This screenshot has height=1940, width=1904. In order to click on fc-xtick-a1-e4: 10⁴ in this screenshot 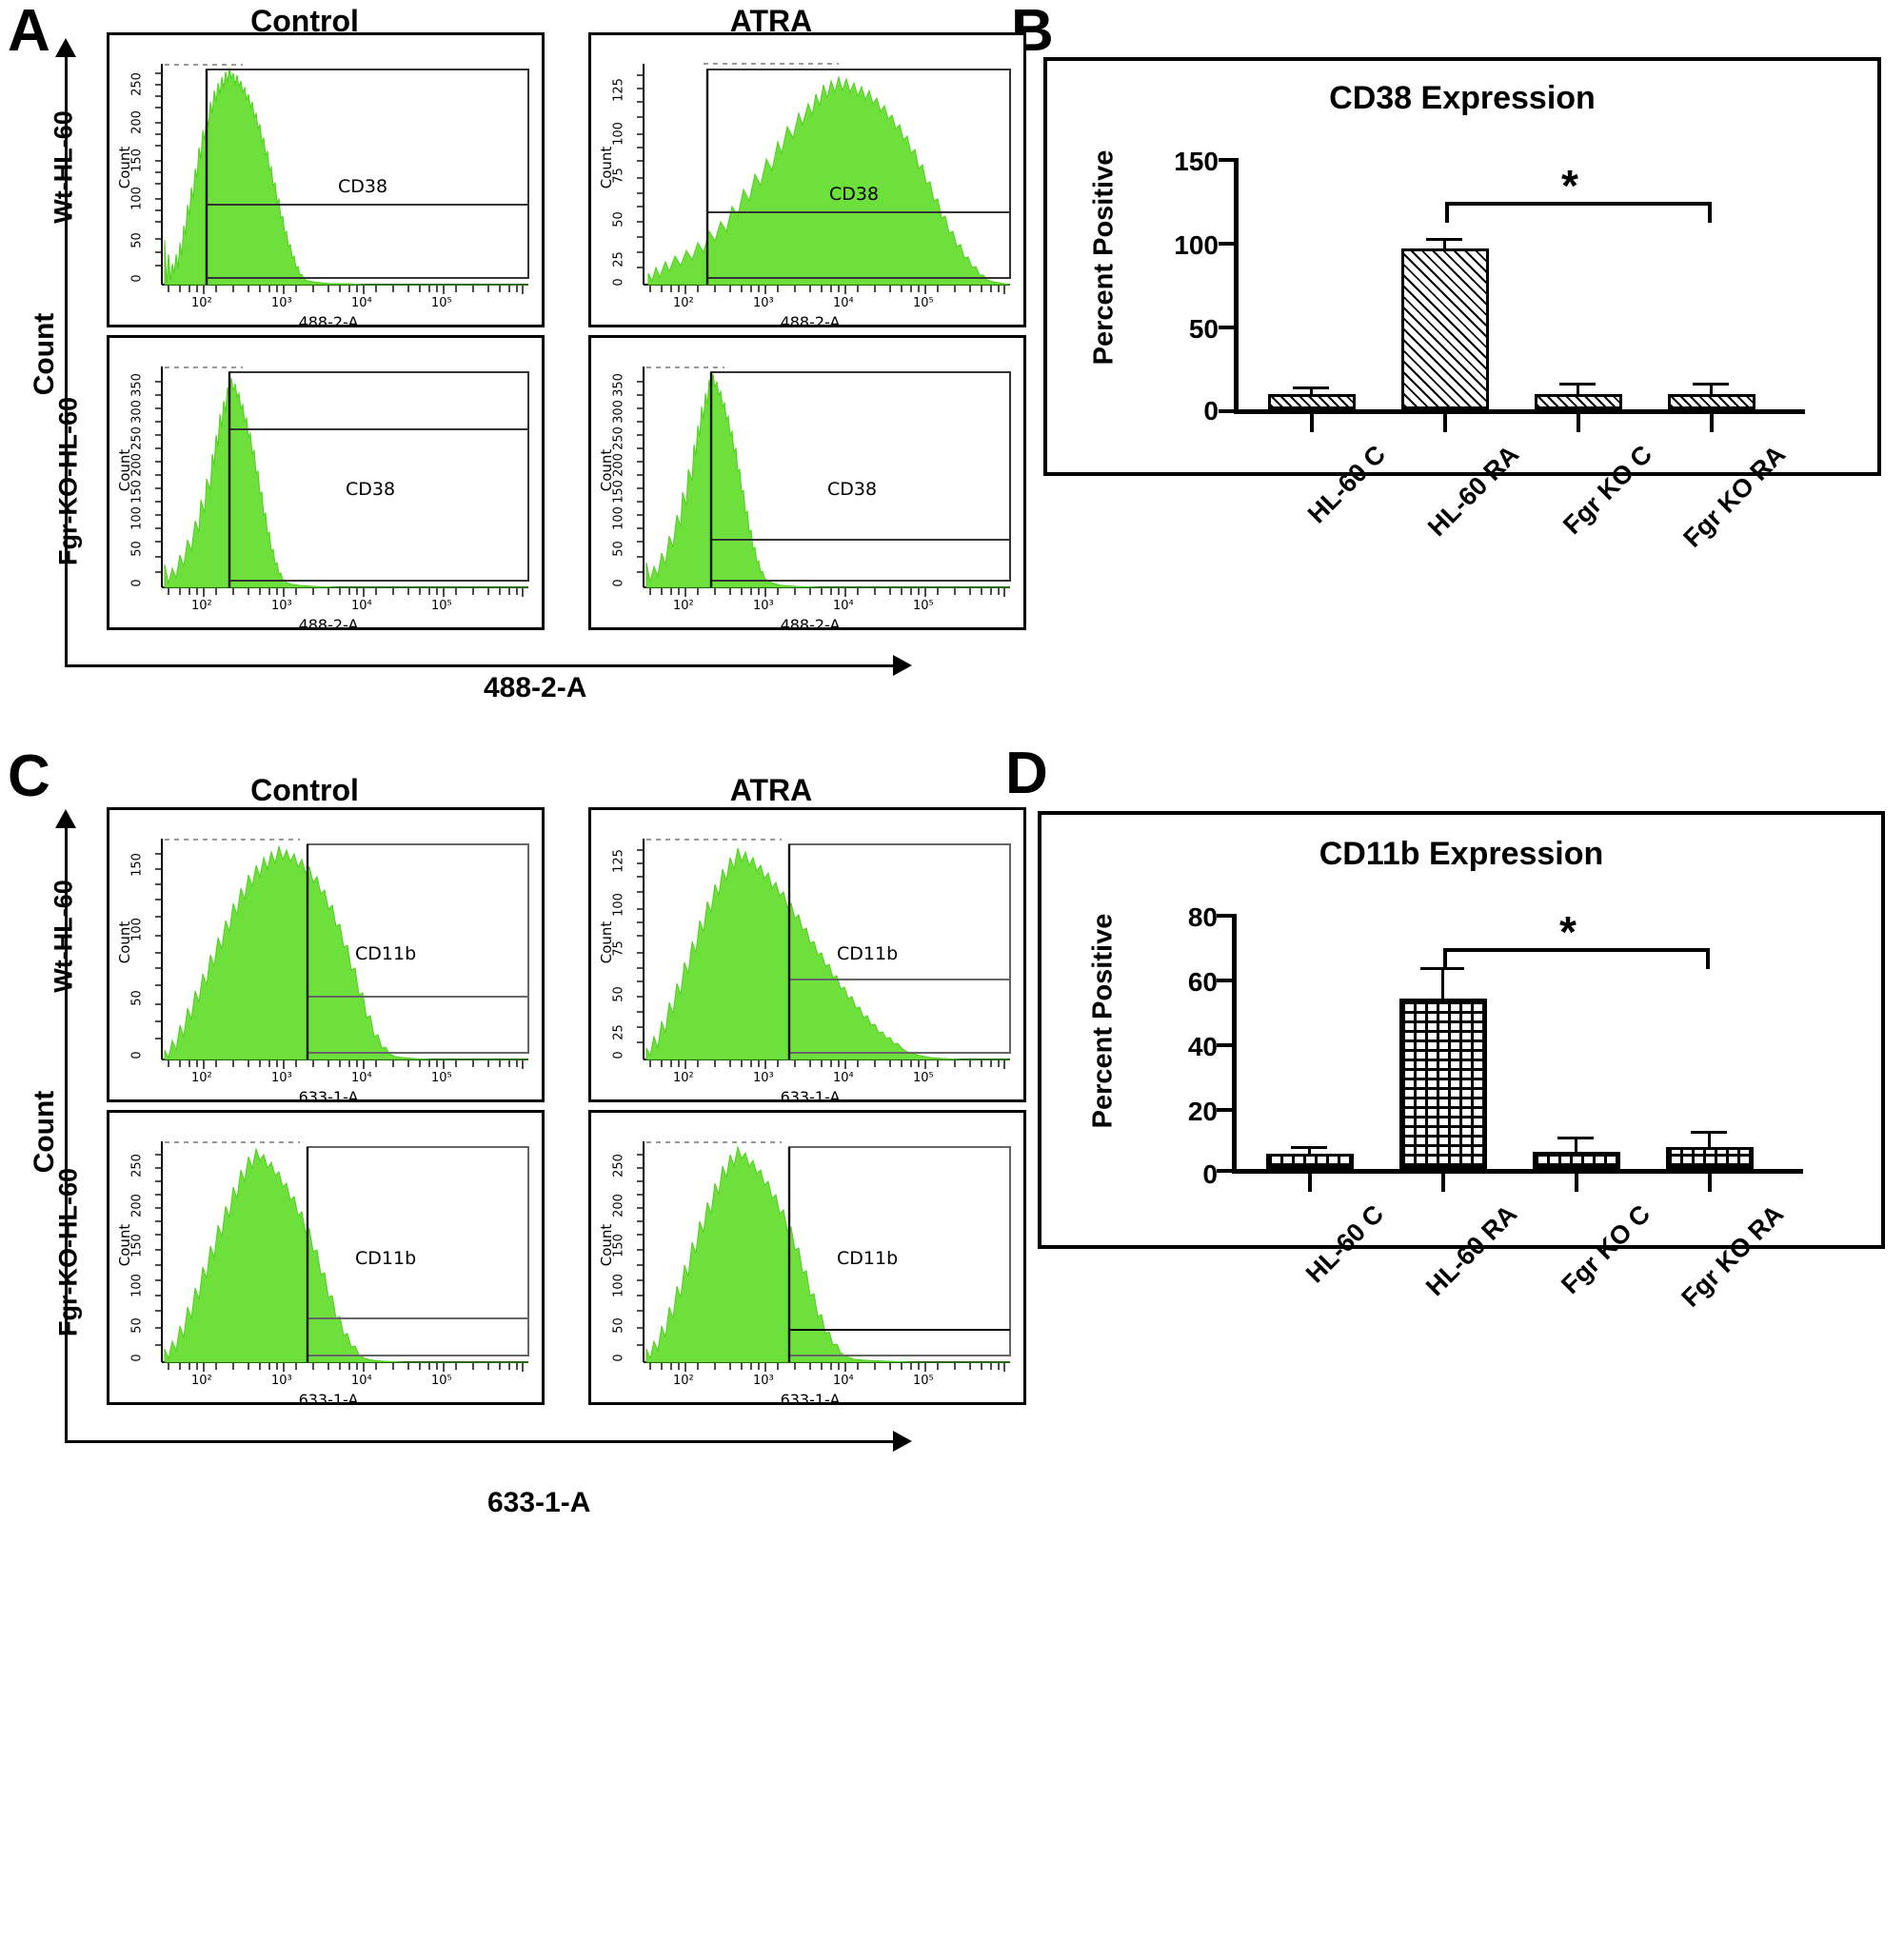, I will do `click(361, 303)`.